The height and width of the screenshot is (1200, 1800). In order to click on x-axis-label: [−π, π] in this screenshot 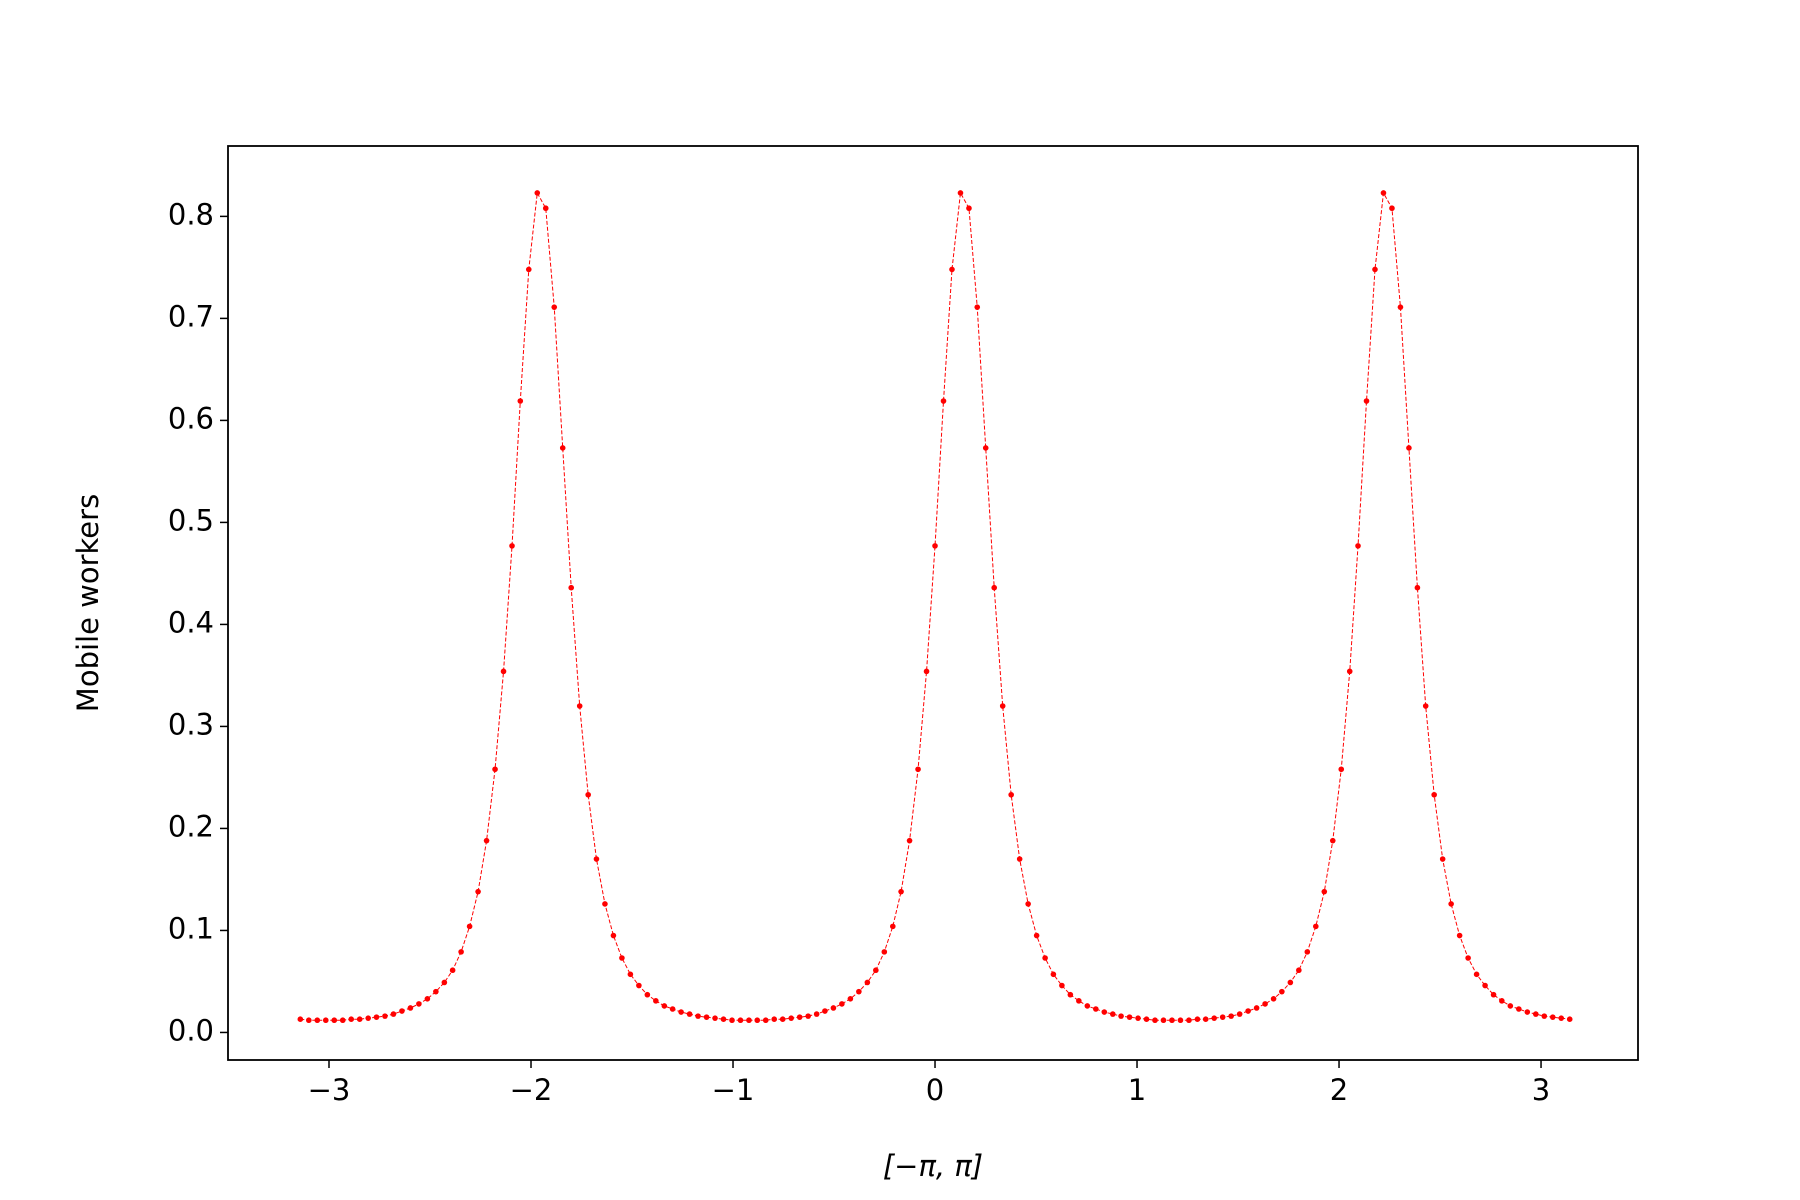, I will do `click(933, 1166)`.